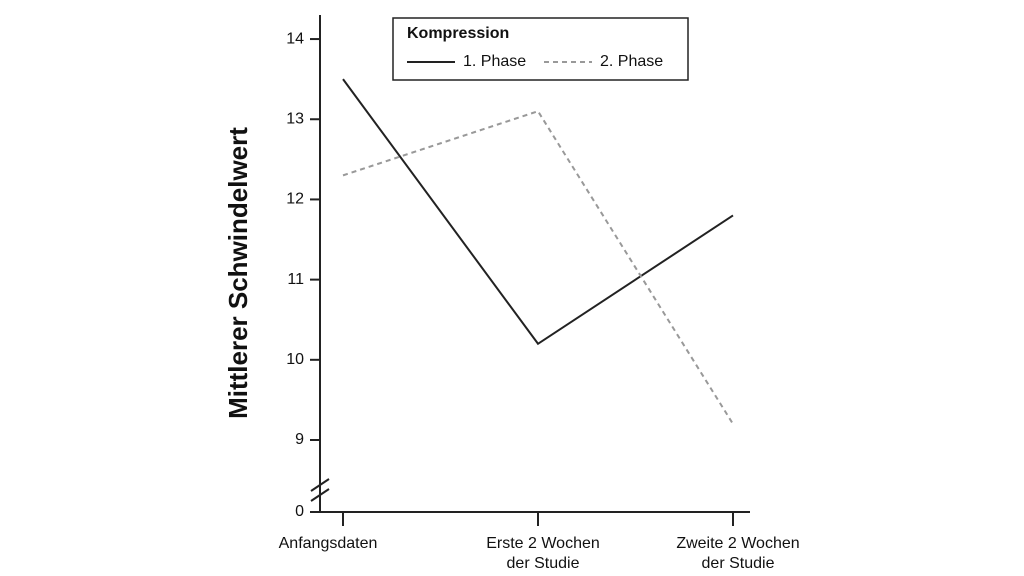 This screenshot has height=576, width=1024. I want to click on y-tick-label: 9, so click(299, 439).